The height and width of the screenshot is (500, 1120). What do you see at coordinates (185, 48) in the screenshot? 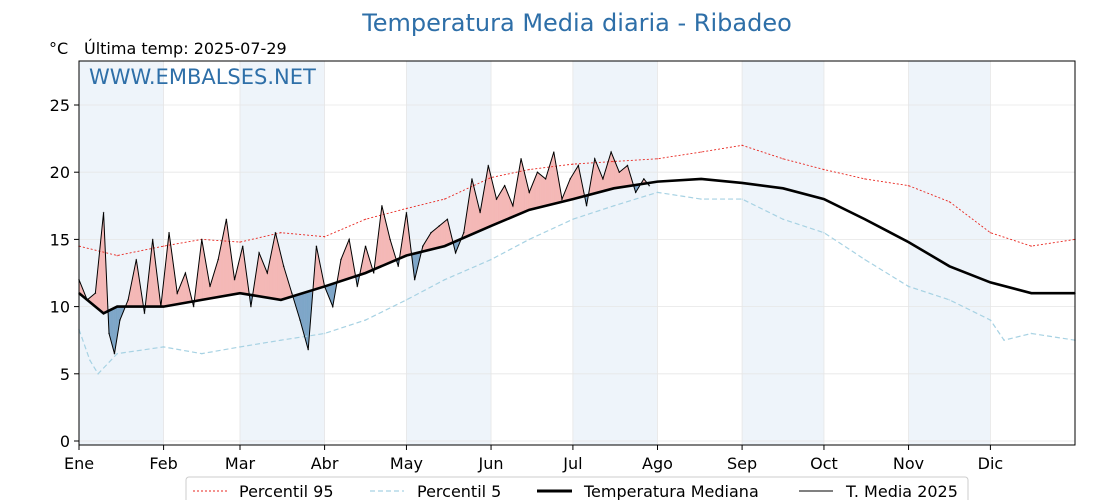
I see `last-update-label: Última temp: 2025-07-29` at bounding box center [185, 48].